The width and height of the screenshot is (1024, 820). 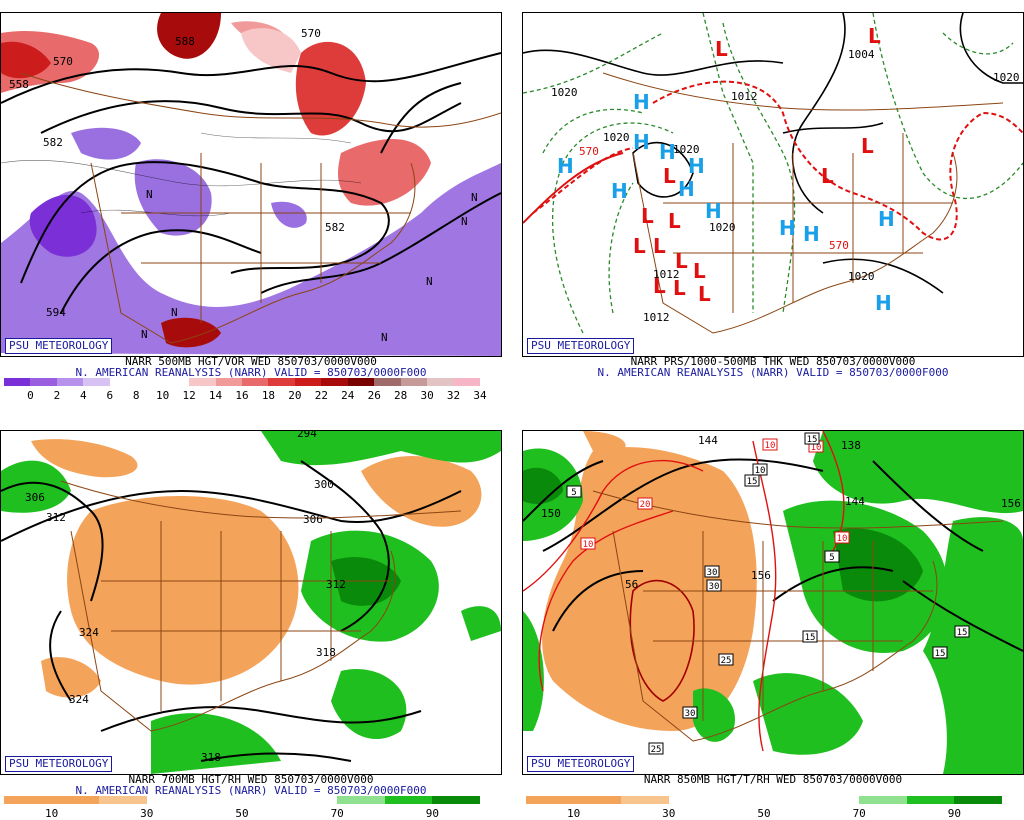 What do you see at coordinates (35, 497) in the screenshot?
I see `contour-label: 306` at bounding box center [35, 497].